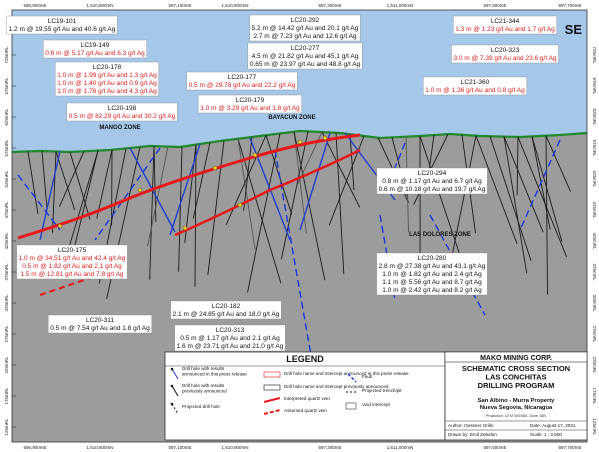 This screenshot has height=452, width=599. I want to click on legend-item: Projected trench/pit, so click(382, 390).